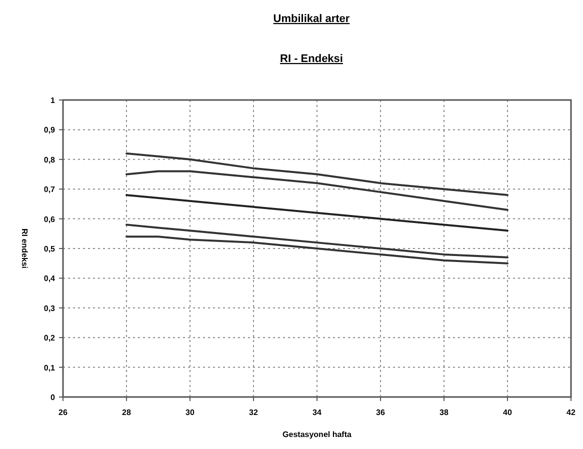 This screenshot has width=583, height=449. What do you see at coordinates (311, 59) in the screenshot?
I see `chart-subtitle: RI - Endeksi` at bounding box center [311, 59].